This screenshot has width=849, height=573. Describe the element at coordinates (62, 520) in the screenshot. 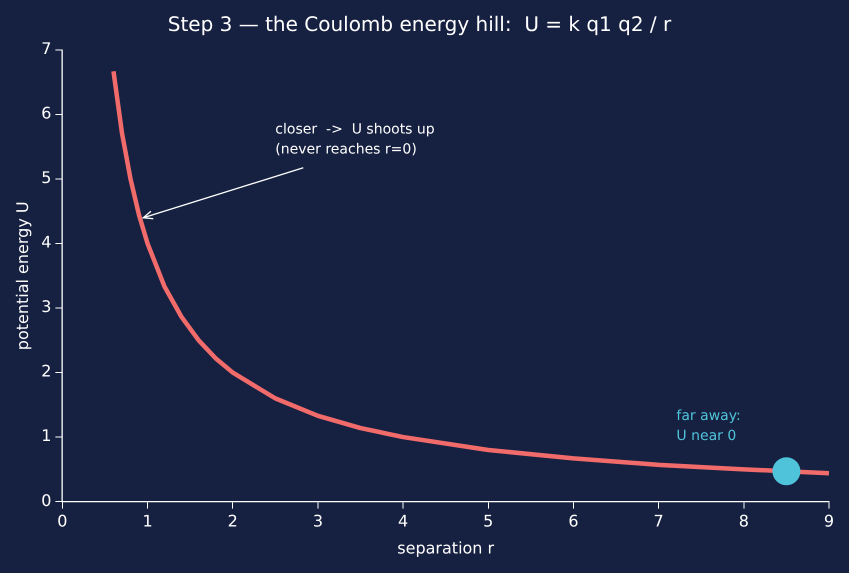

I see `x-tick-label: 0` at that location.